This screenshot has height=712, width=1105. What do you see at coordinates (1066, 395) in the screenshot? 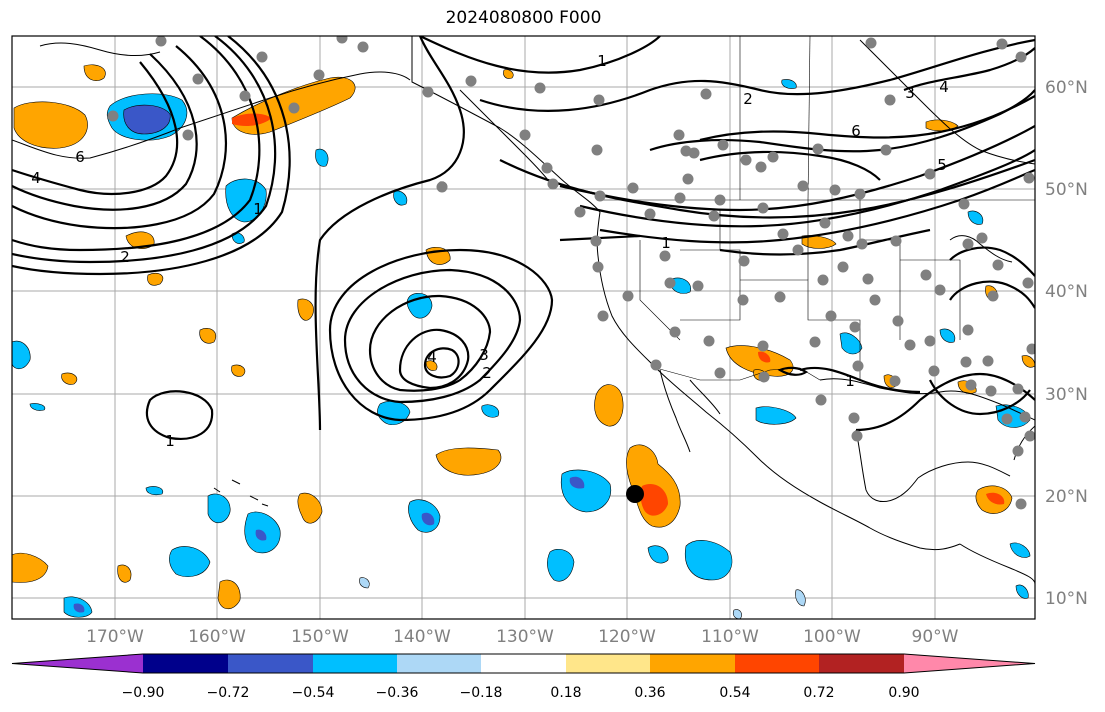
I see `lat-label-30n: 30°N` at bounding box center [1066, 395].